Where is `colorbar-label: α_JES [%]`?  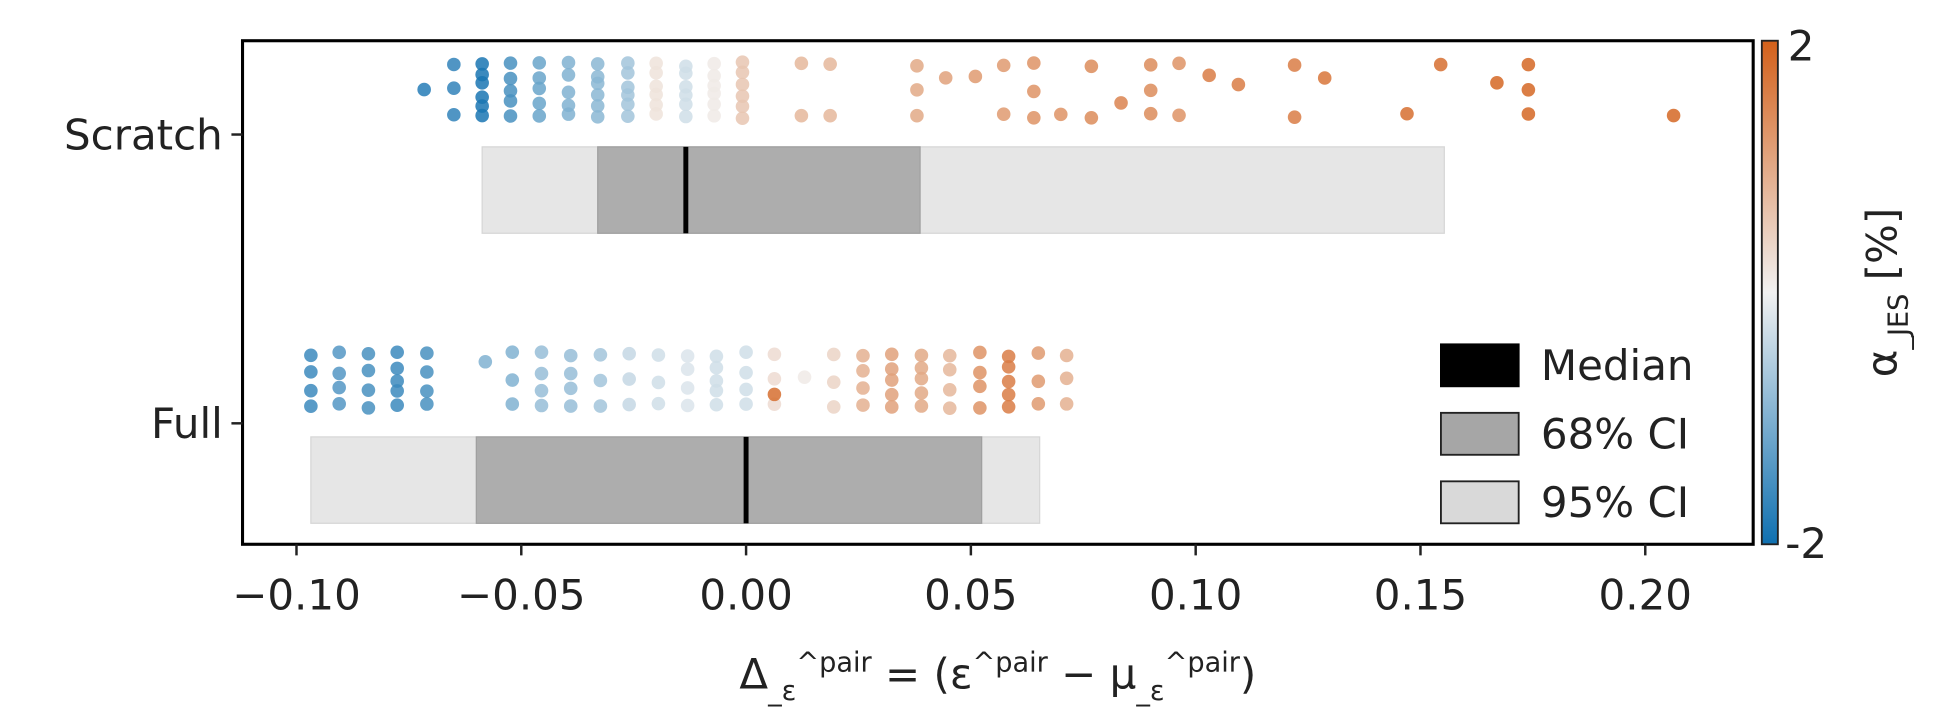 colorbar-label: α_JES [%] is located at coordinates (1885, 293).